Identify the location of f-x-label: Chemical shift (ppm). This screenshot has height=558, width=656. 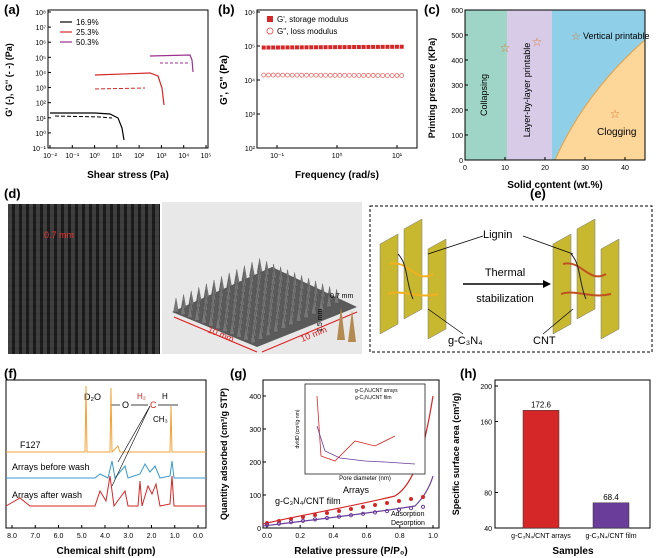
(106, 551).